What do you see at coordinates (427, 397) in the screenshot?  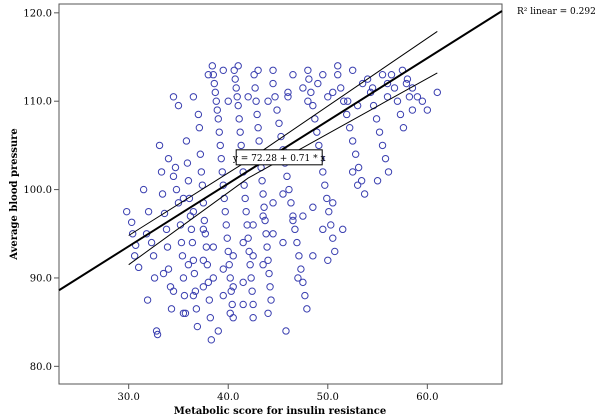 I see `x-tick-label: 60.0` at bounding box center [427, 397].